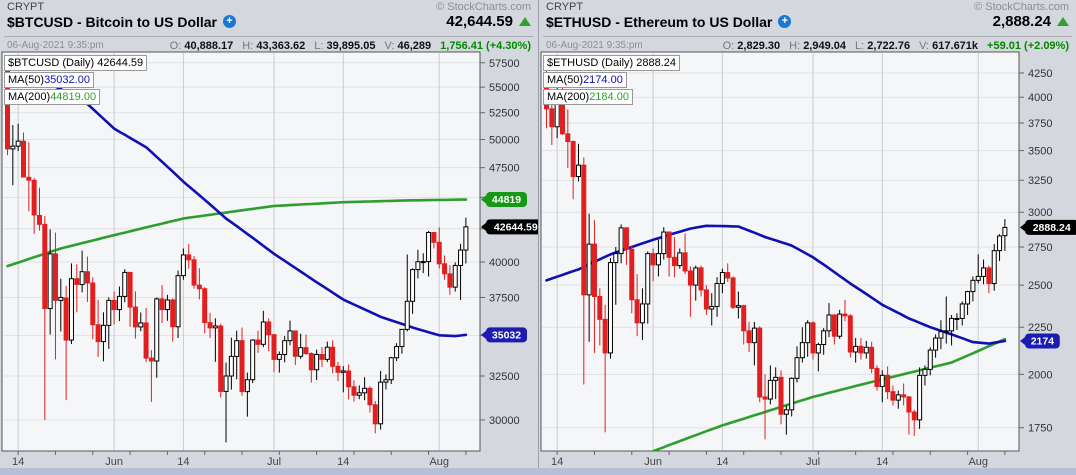 This screenshot has height=475, width=1076. What do you see at coordinates (889, 45) in the screenshot?
I see `low-value: 2,722.76` at bounding box center [889, 45].